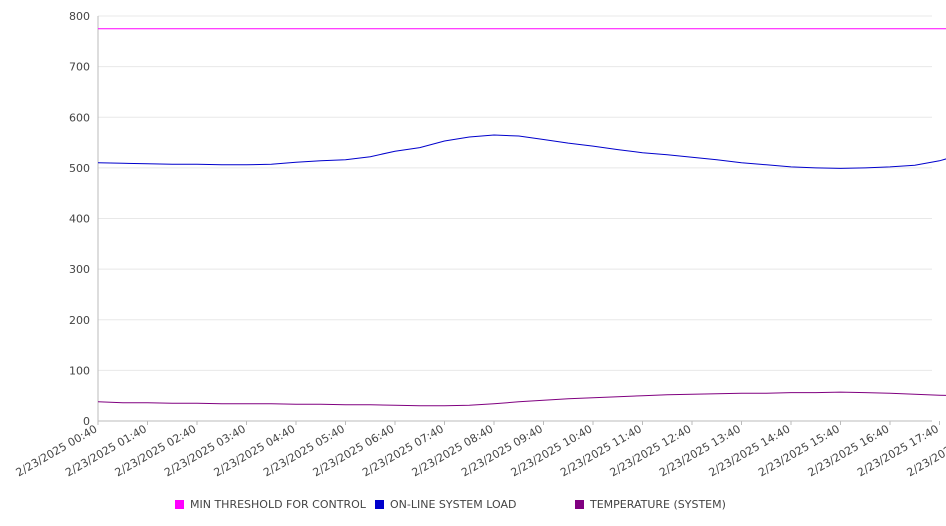 The width and height of the screenshot is (946, 526). I want to click on x-tick-label-7: 2/23/2025 07:40, so click(403, 450).